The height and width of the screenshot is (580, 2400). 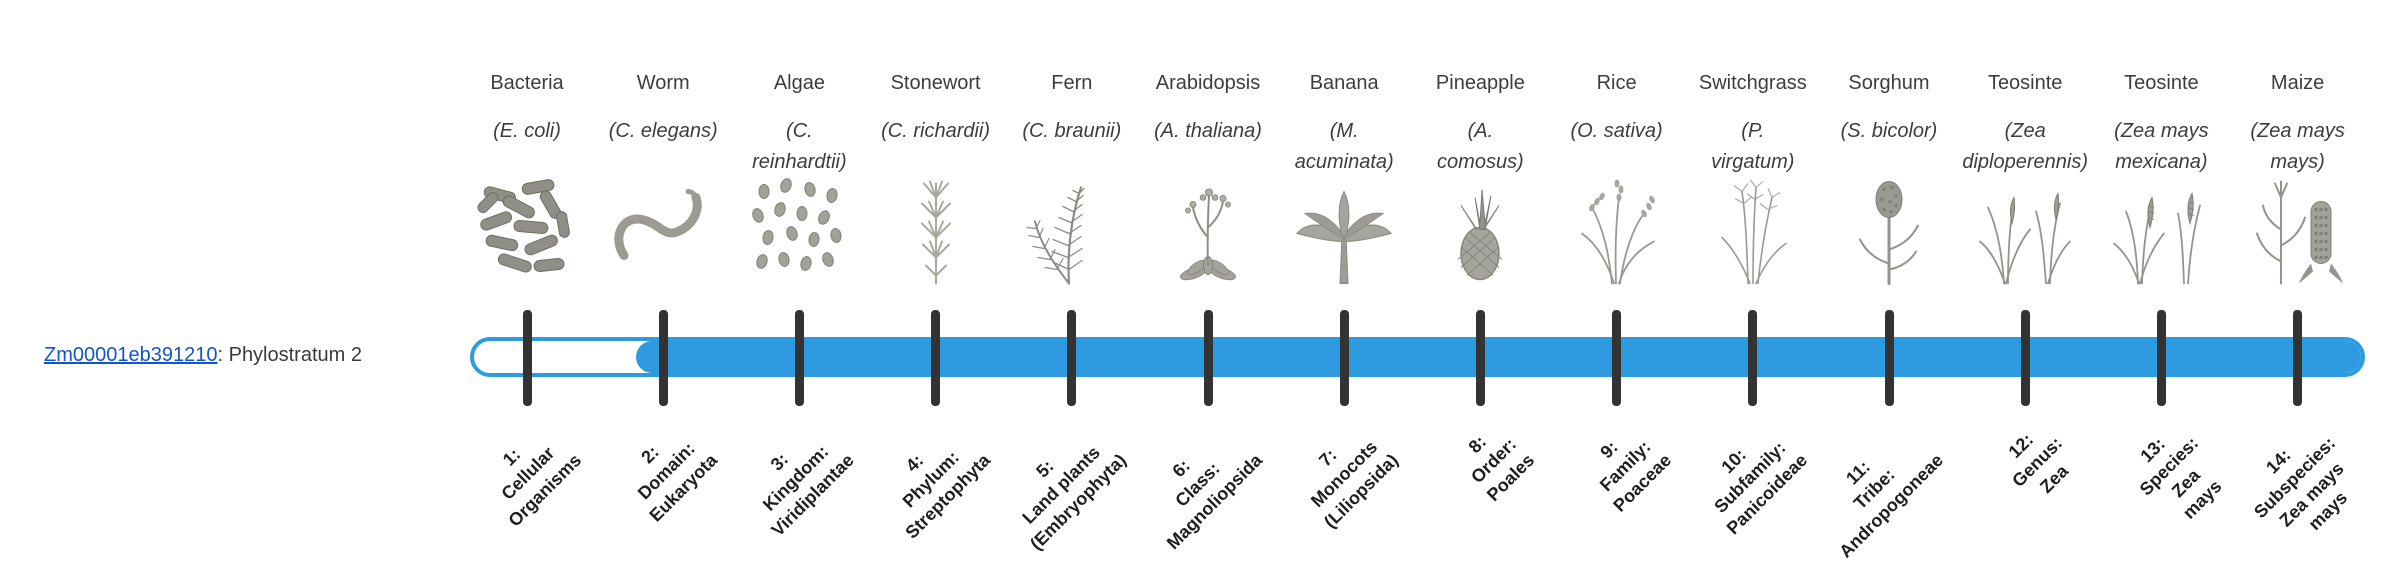 I want to click on sorghum-image, so click(x=1889, y=229).